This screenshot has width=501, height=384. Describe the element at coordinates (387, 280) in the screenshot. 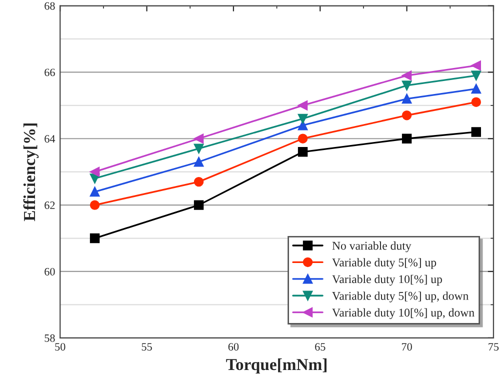

I see `legend-label: Variable duty 10[%] up` at that location.